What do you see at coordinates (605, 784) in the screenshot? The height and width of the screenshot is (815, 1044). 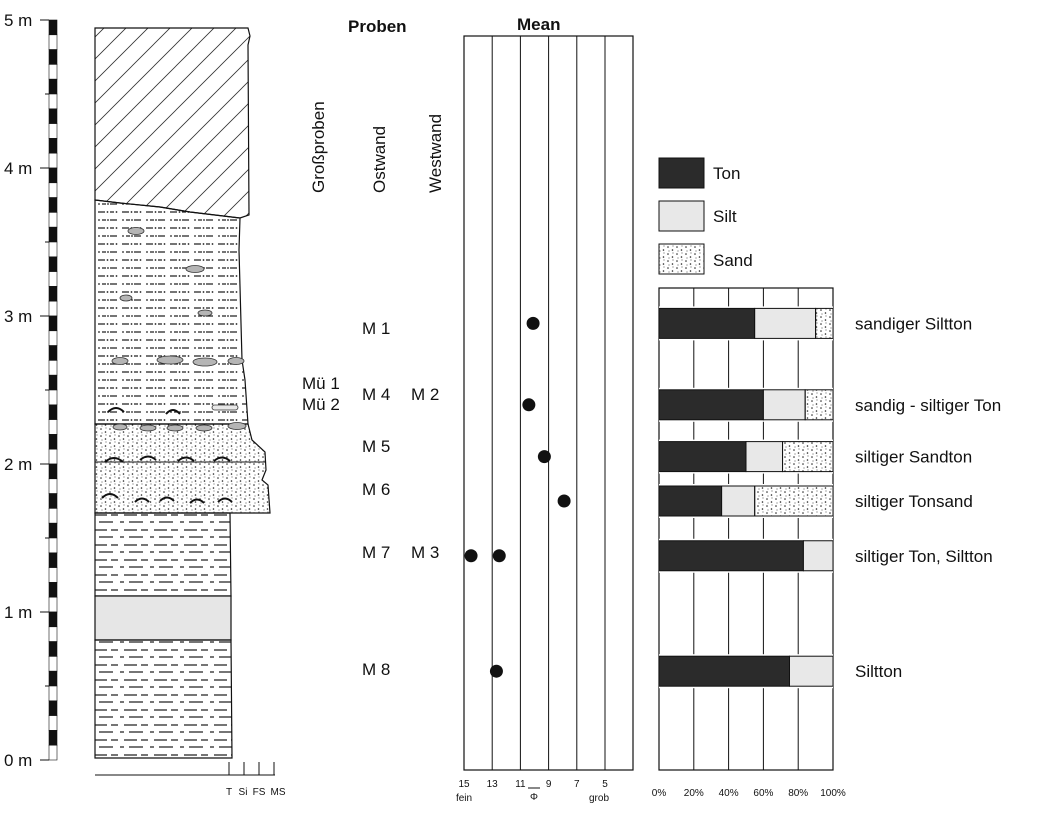 I see `phi-tick-label: 5` at bounding box center [605, 784].